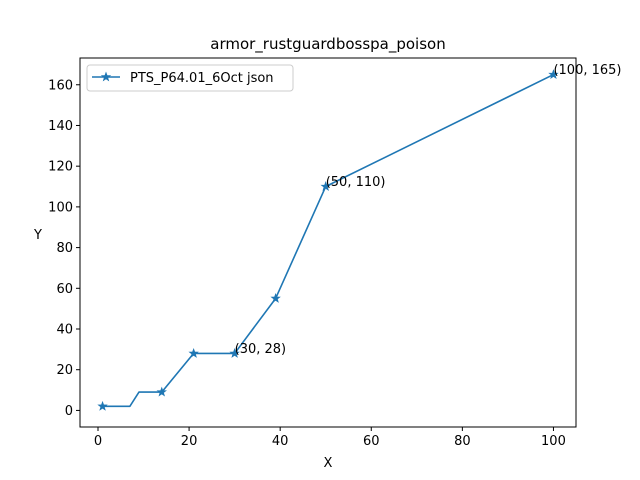  Describe the element at coordinates (60, 207) in the screenshot. I see `y-tick-label: 100` at that location.